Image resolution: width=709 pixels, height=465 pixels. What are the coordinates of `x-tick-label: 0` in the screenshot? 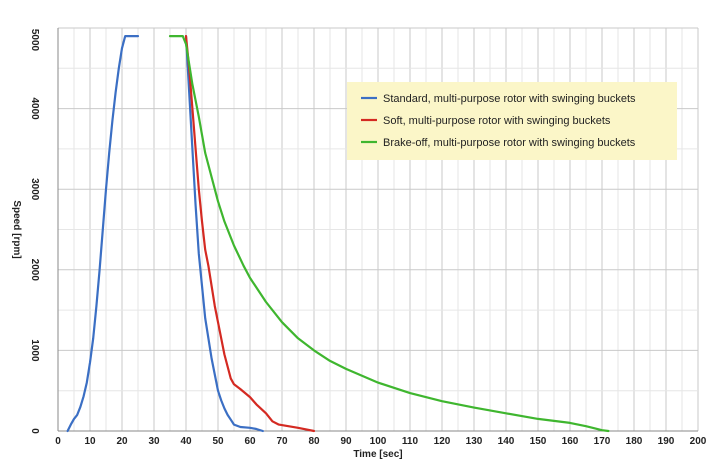 It's located at (58, 441).